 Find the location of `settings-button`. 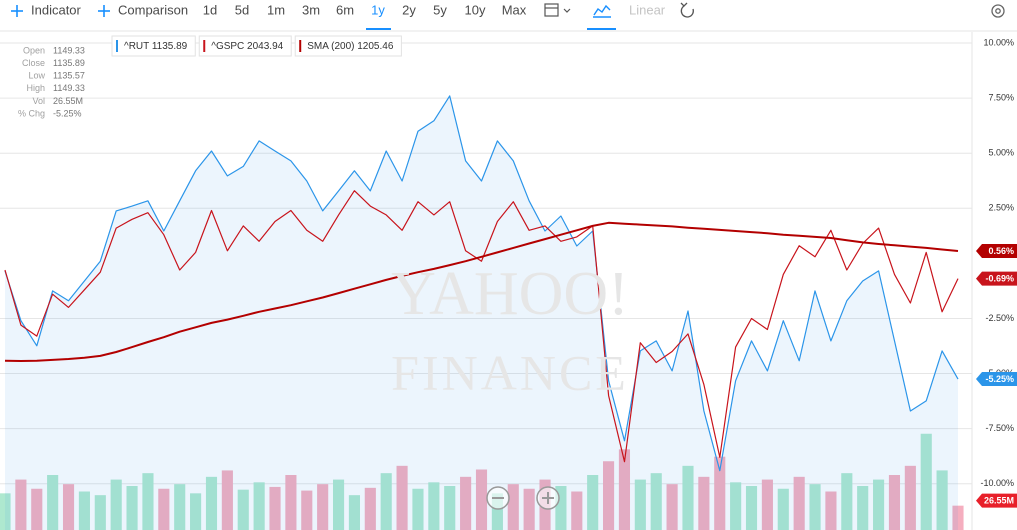

settings-button is located at coordinates (998, 11).